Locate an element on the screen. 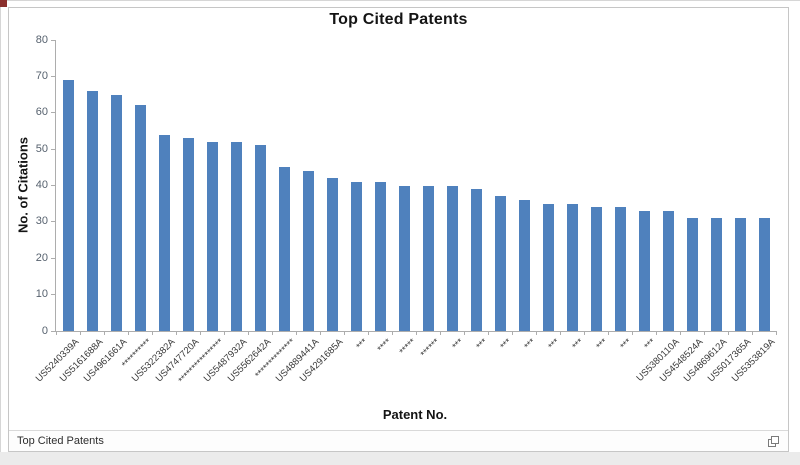 The height and width of the screenshot is (465, 800). chart-title: Top Cited Patents is located at coordinates (398, 19).